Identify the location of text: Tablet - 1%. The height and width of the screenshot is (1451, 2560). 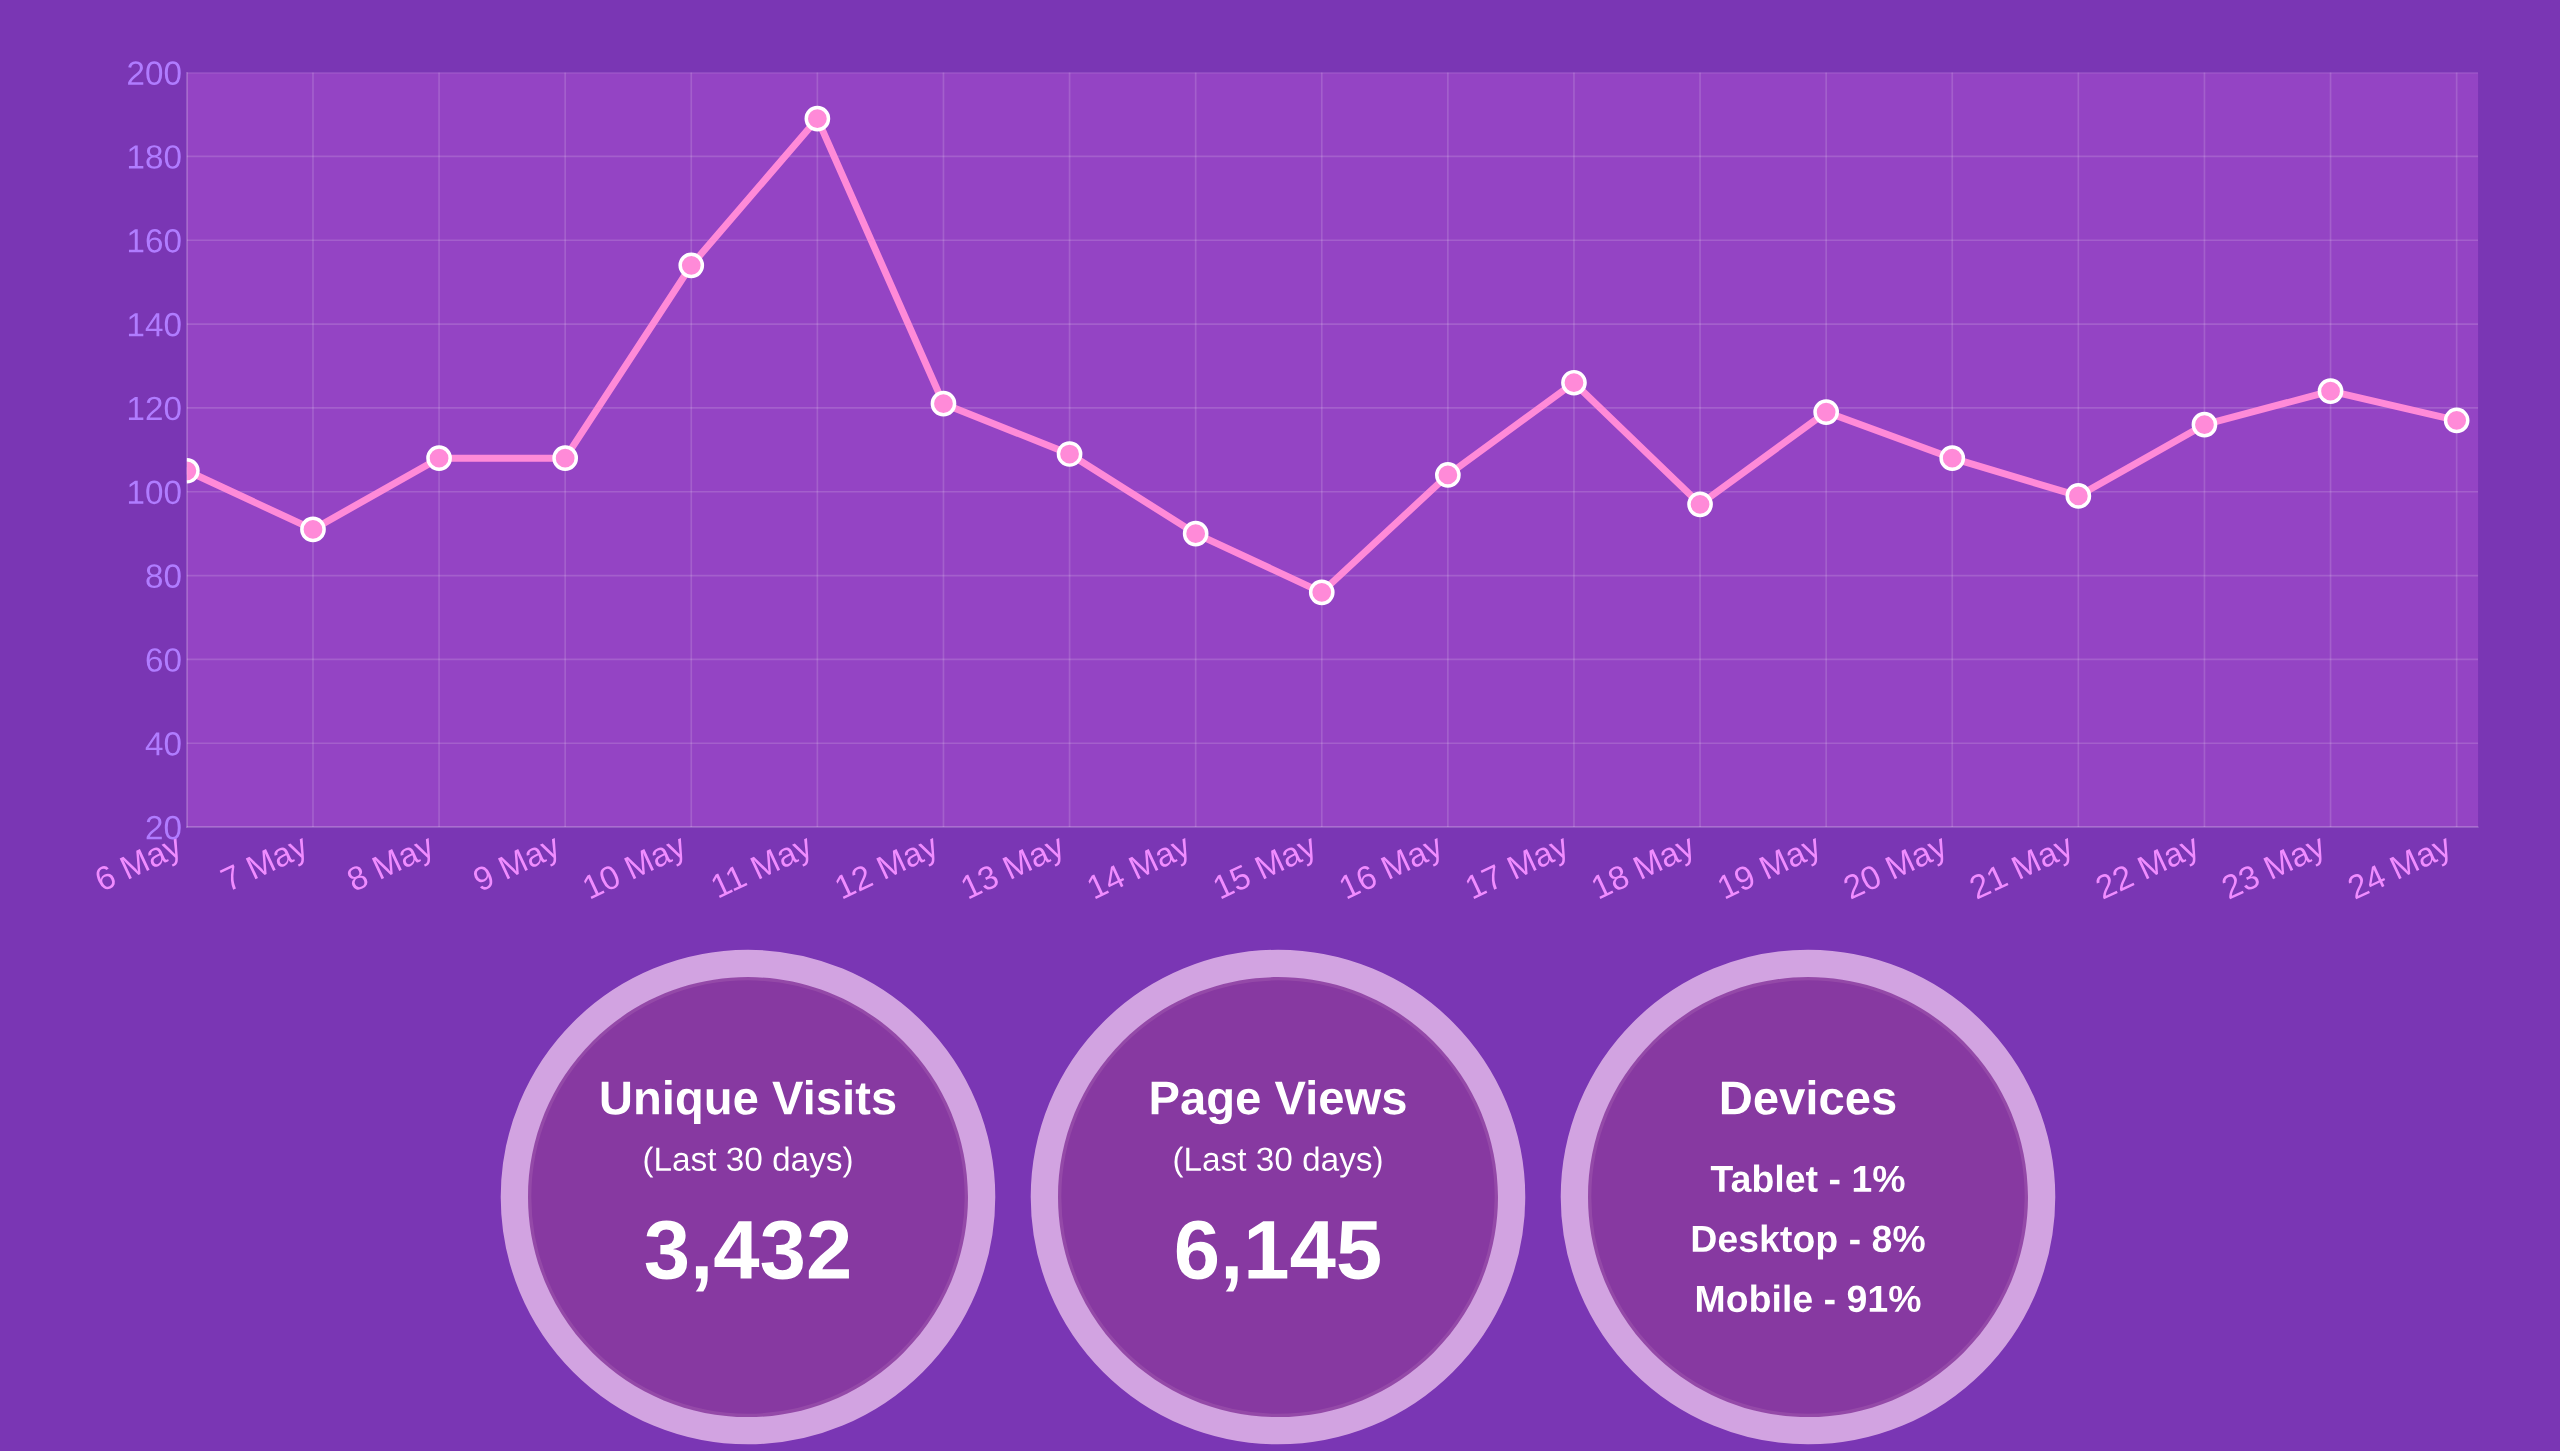
(1807, 1178).